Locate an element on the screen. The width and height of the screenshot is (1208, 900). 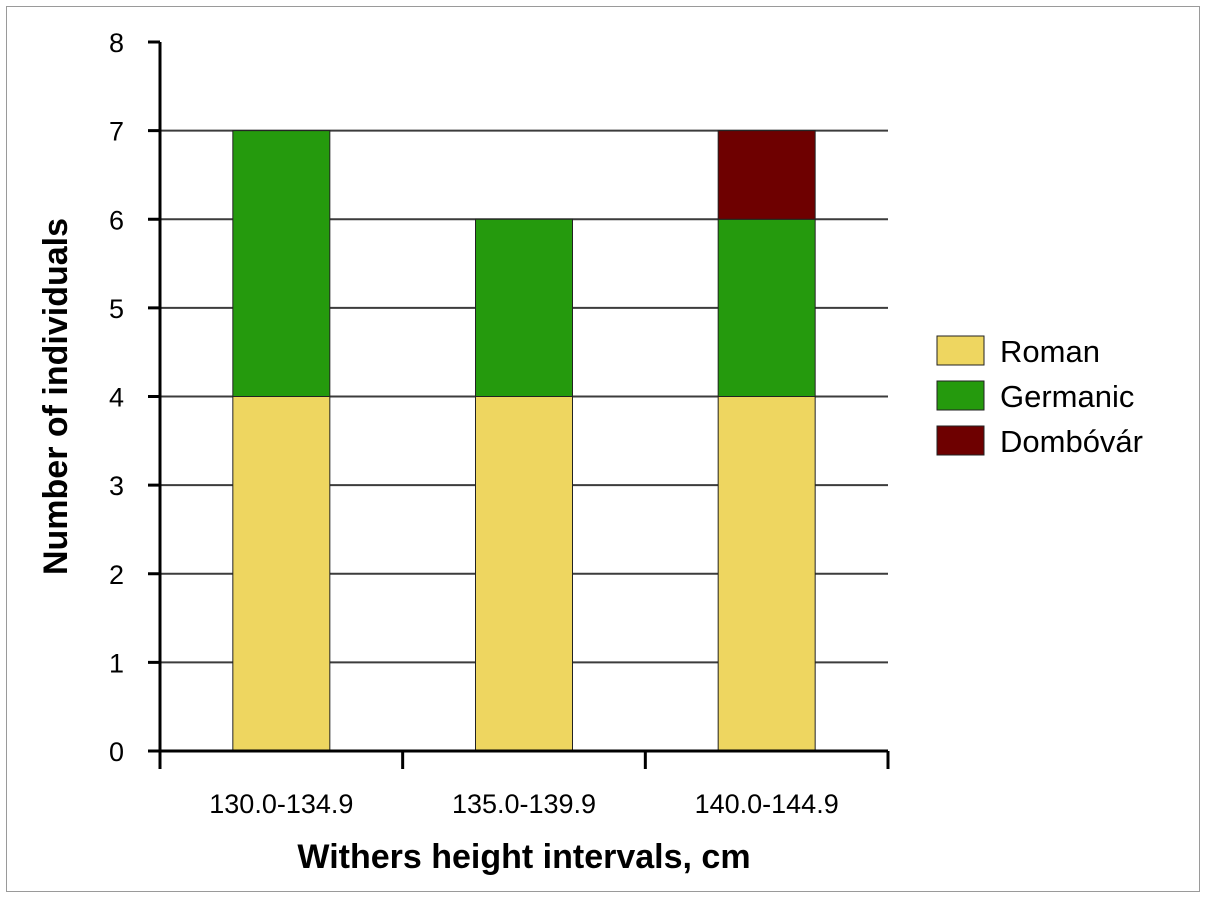
legend-label: Germanic is located at coordinates (1067, 396).